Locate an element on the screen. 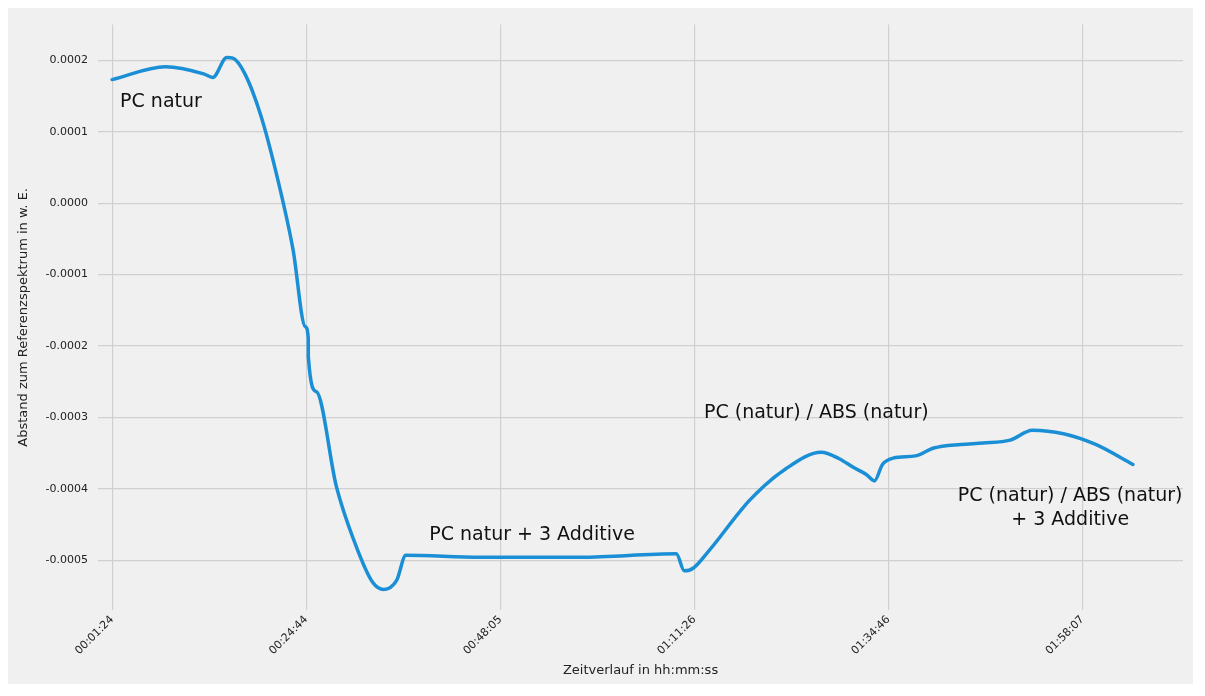  y-tick-label: 0.0002 is located at coordinates (69, 60).